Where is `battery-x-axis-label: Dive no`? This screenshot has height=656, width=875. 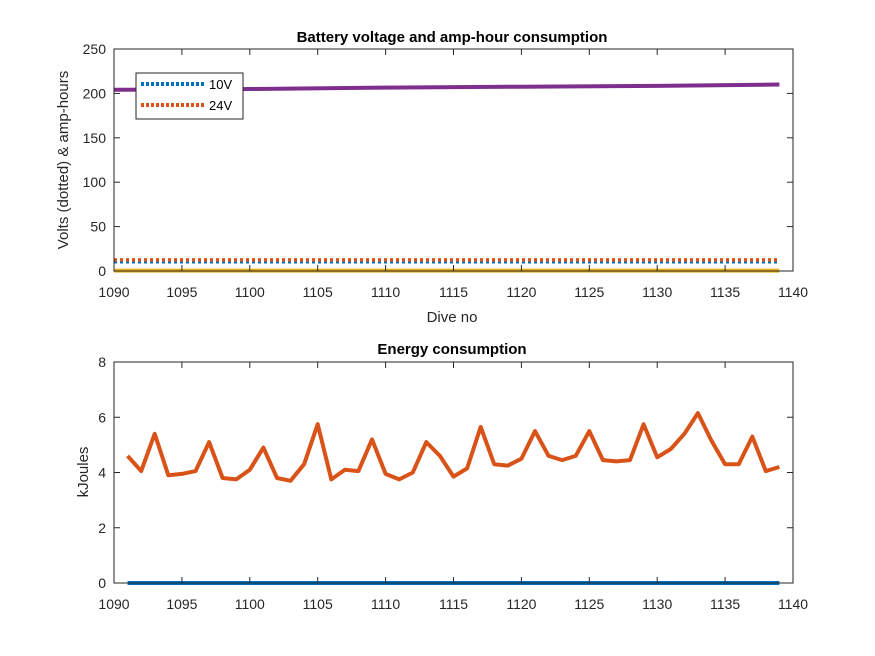 battery-x-axis-label: Dive no is located at coordinates (452, 317).